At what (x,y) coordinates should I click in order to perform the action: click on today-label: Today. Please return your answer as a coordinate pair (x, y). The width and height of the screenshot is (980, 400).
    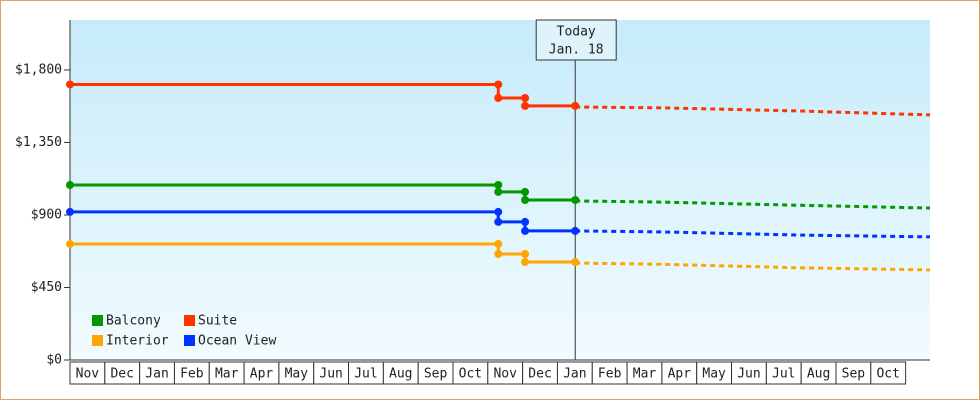
    Looking at the image, I should click on (576, 32).